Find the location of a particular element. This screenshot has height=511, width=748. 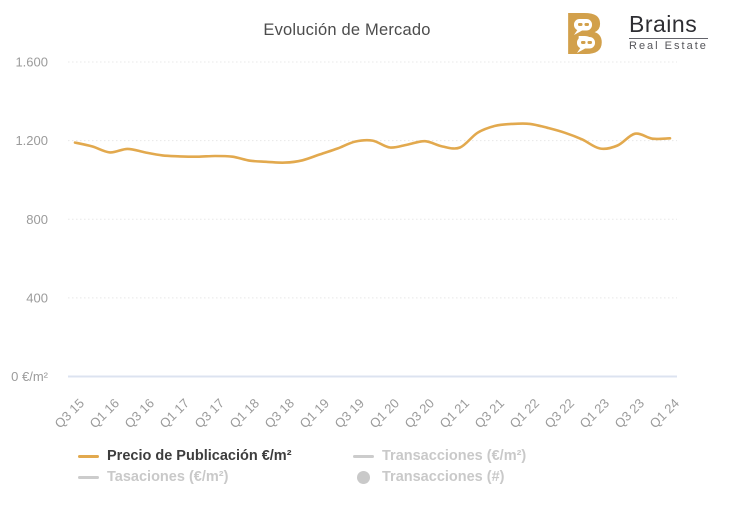

y-tick-label: 1.200 is located at coordinates (31, 140).